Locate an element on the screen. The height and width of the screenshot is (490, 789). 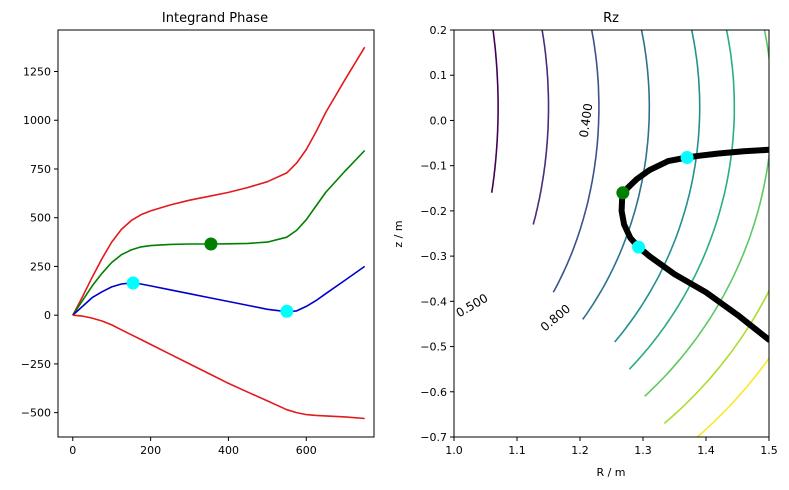
rz-x-ticks: 1.0 1.1 1.2 1.3 1.4 1.5 is located at coordinates (611, 447).